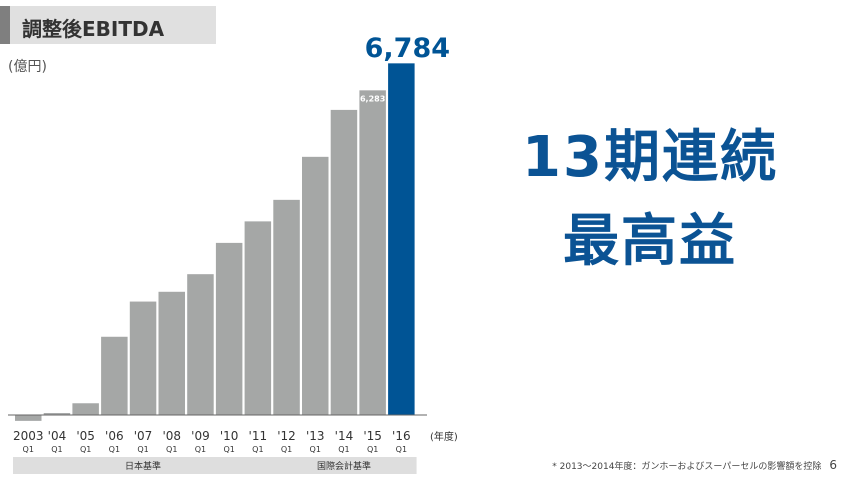 The image size is (851, 478). What do you see at coordinates (687, 467) in the screenshot?
I see `footnote-text: * 2013〜2014年度：ガンホーおよびスーパーセルの影響額を控除` at bounding box center [687, 467].